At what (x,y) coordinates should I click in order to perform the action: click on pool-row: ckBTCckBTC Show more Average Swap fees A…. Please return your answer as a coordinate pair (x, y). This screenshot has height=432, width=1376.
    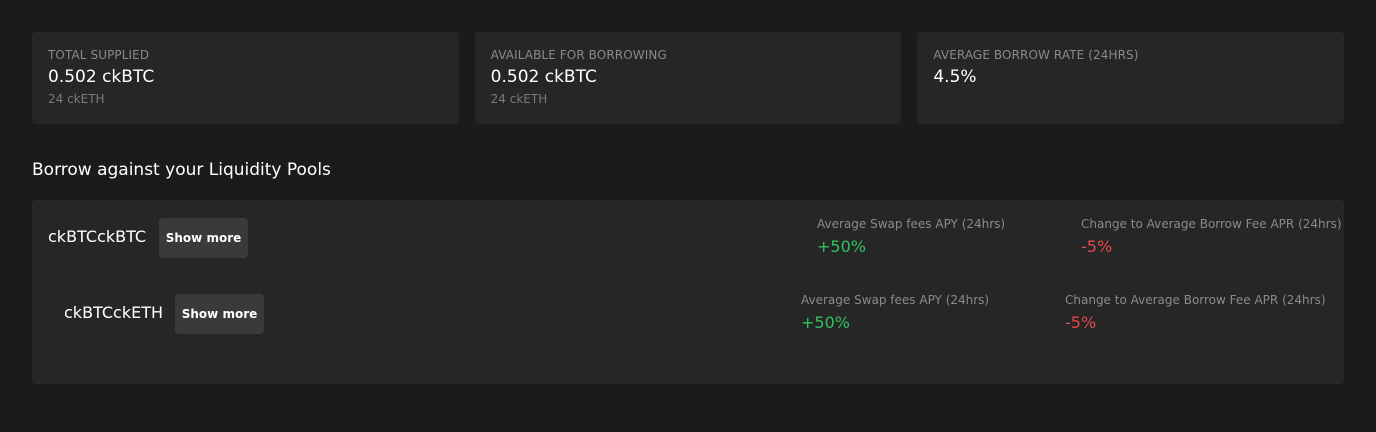
    Looking at the image, I should click on (688, 237).